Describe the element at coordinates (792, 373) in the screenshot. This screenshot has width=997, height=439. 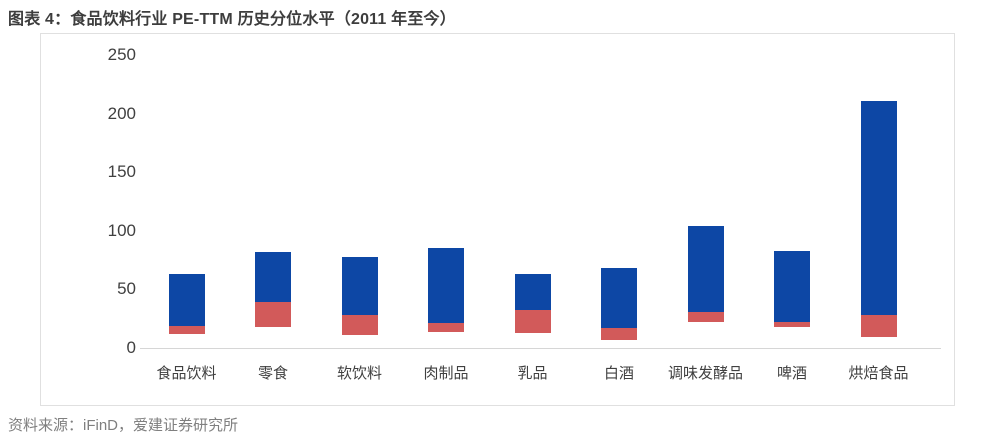
I see `x-axis-label: 啤酒` at that location.